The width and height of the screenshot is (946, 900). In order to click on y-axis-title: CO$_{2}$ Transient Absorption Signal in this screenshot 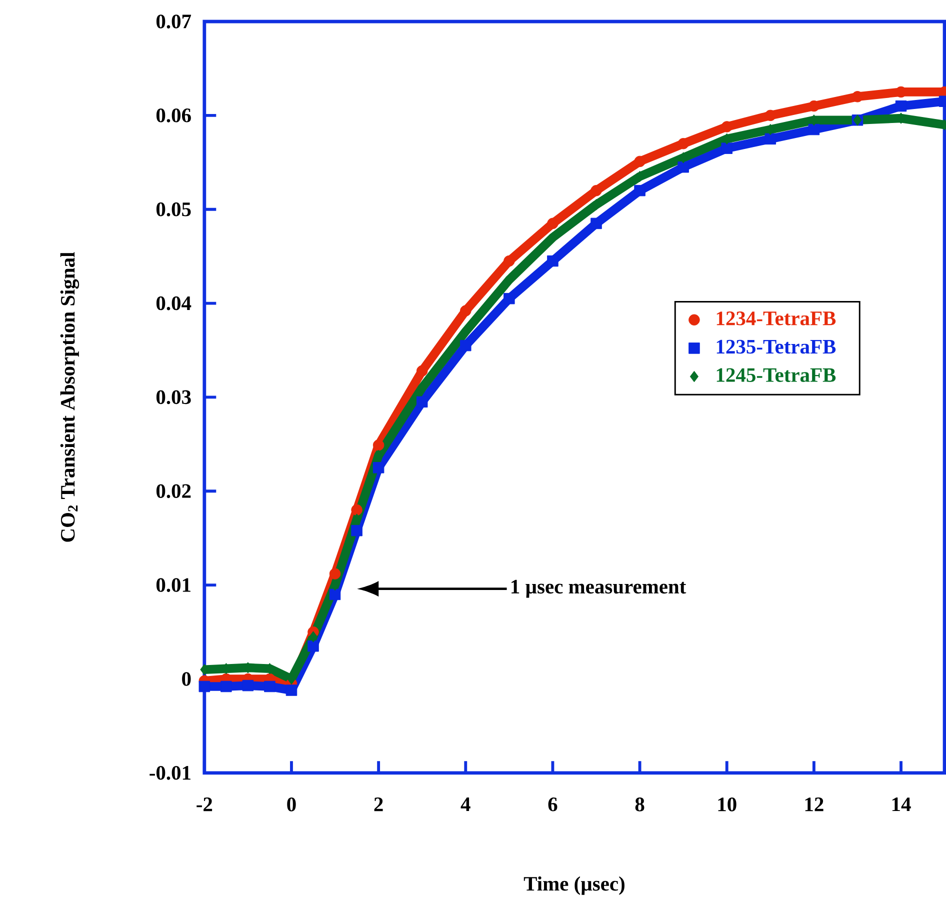, I will do `click(70, 397)`.